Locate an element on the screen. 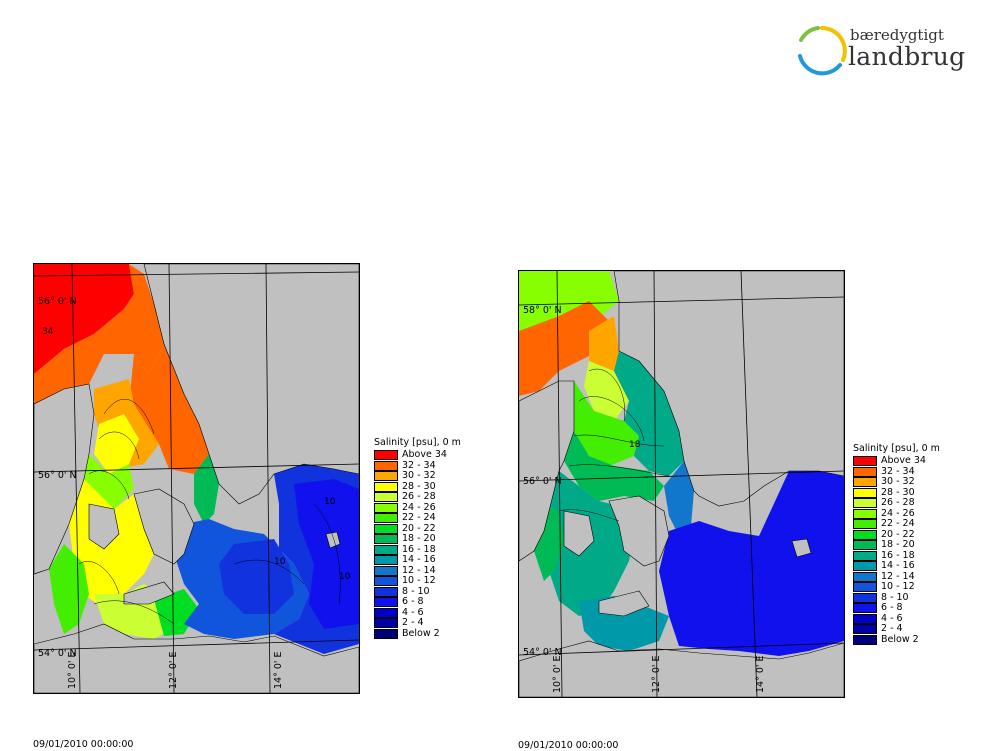 The width and height of the screenshot is (1000, 751). lon-label: 12° 0' E is located at coordinates (656, 674).